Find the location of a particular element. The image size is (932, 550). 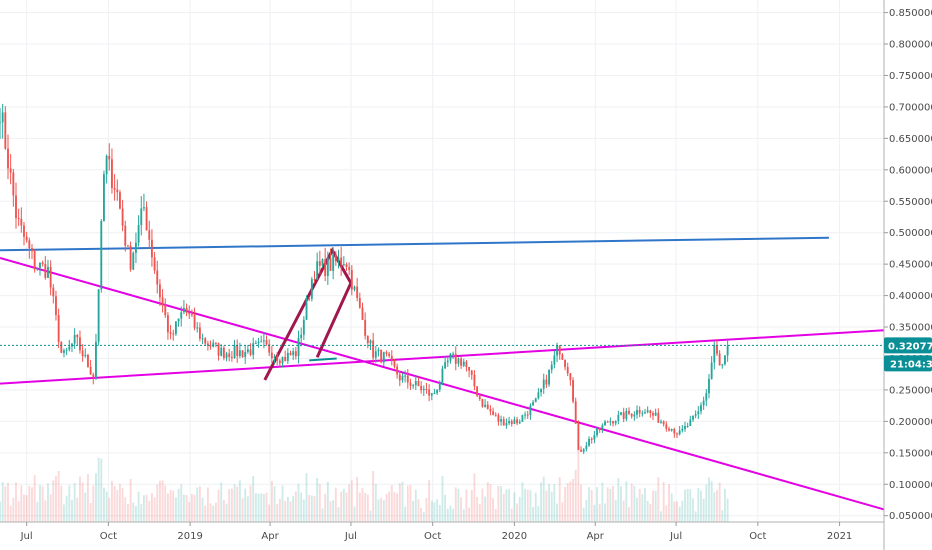

time-tick-label: 2019 is located at coordinates (189, 536).